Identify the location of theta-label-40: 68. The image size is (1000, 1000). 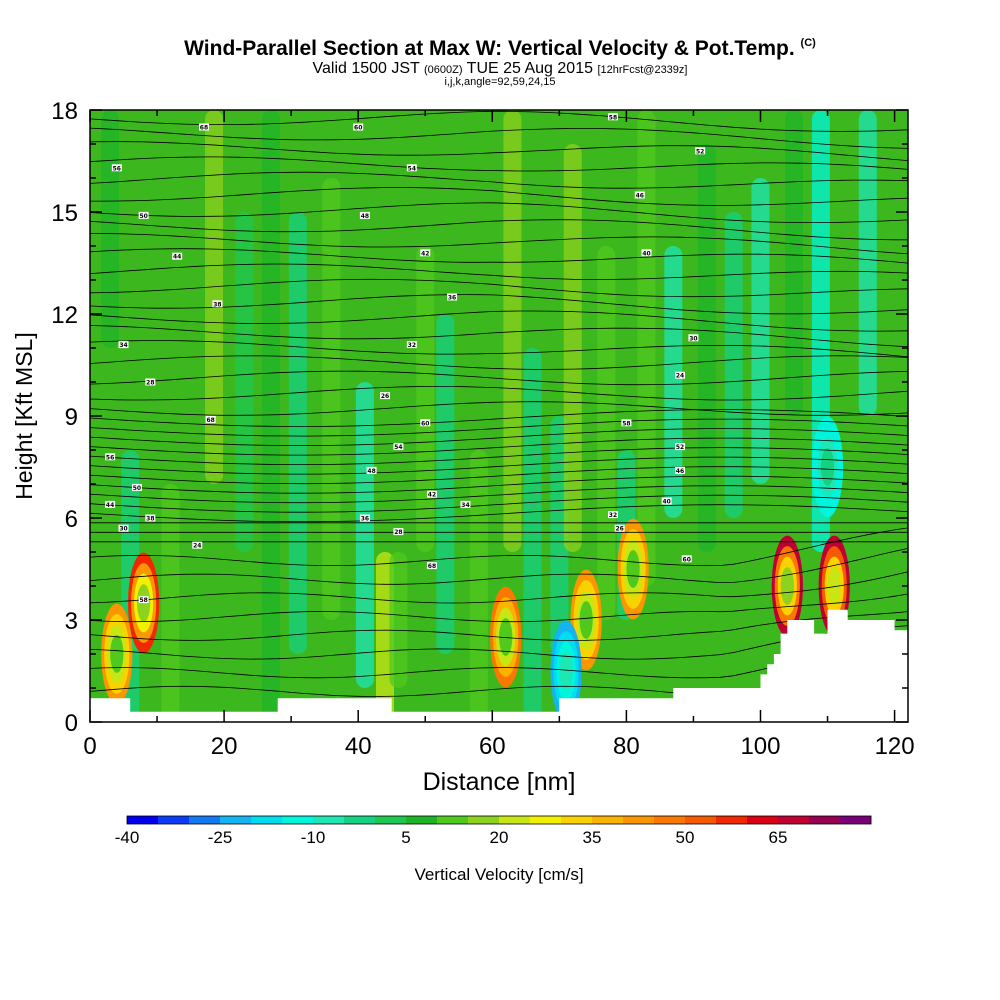
(431, 566).